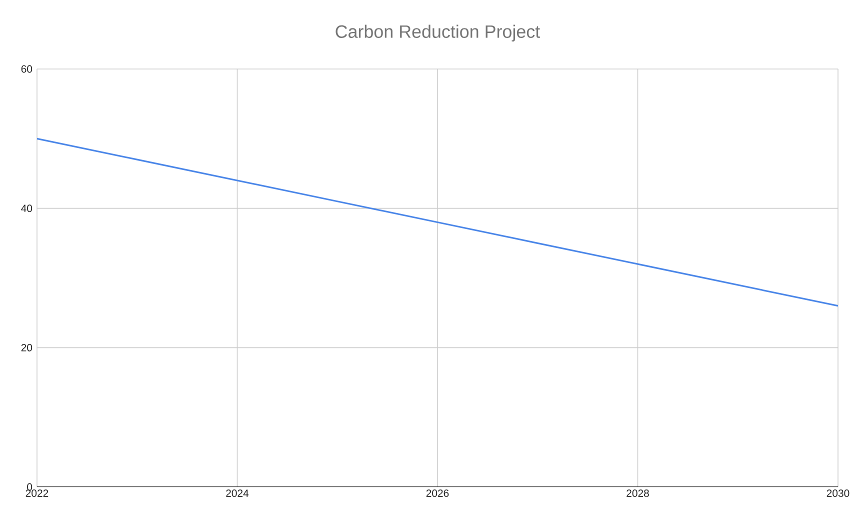  I want to click on x-tick-label: 2022, so click(37, 493).